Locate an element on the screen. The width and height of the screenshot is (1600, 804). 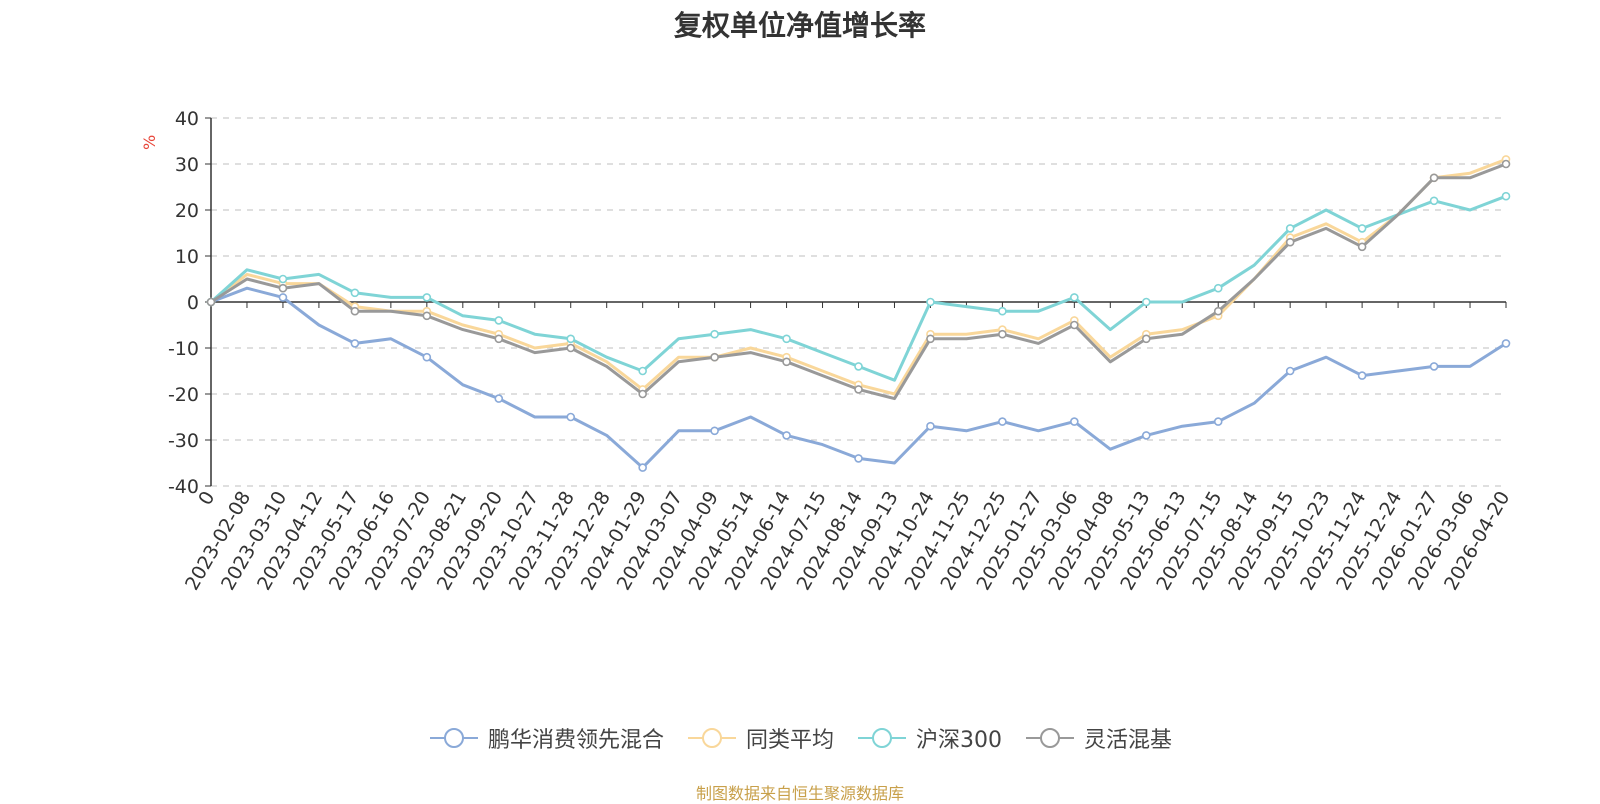
legend-label: 沪深300 is located at coordinates (959, 740).